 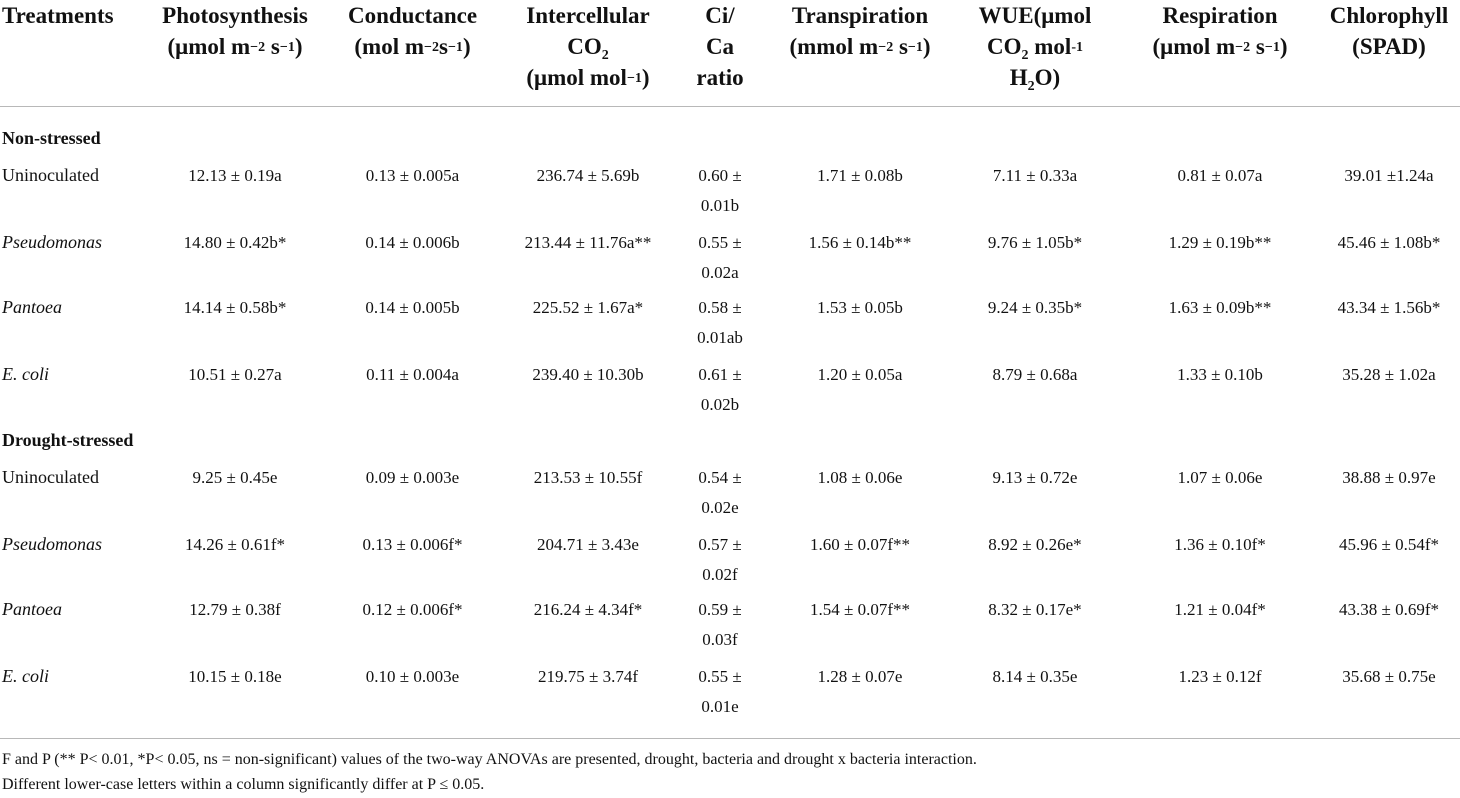 What do you see at coordinates (588, 307) in the screenshot?
I see `cell-intercellular-co2: 225.52 ± 1.67a*` at bounding box center [588, 307].